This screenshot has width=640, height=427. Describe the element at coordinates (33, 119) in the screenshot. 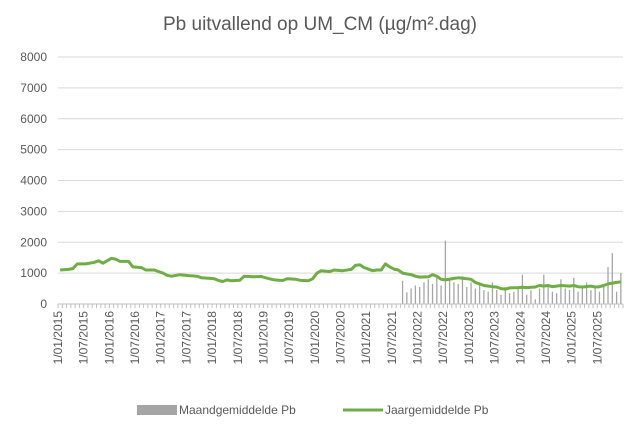

I see `y-tick-label: 6000` at that location.